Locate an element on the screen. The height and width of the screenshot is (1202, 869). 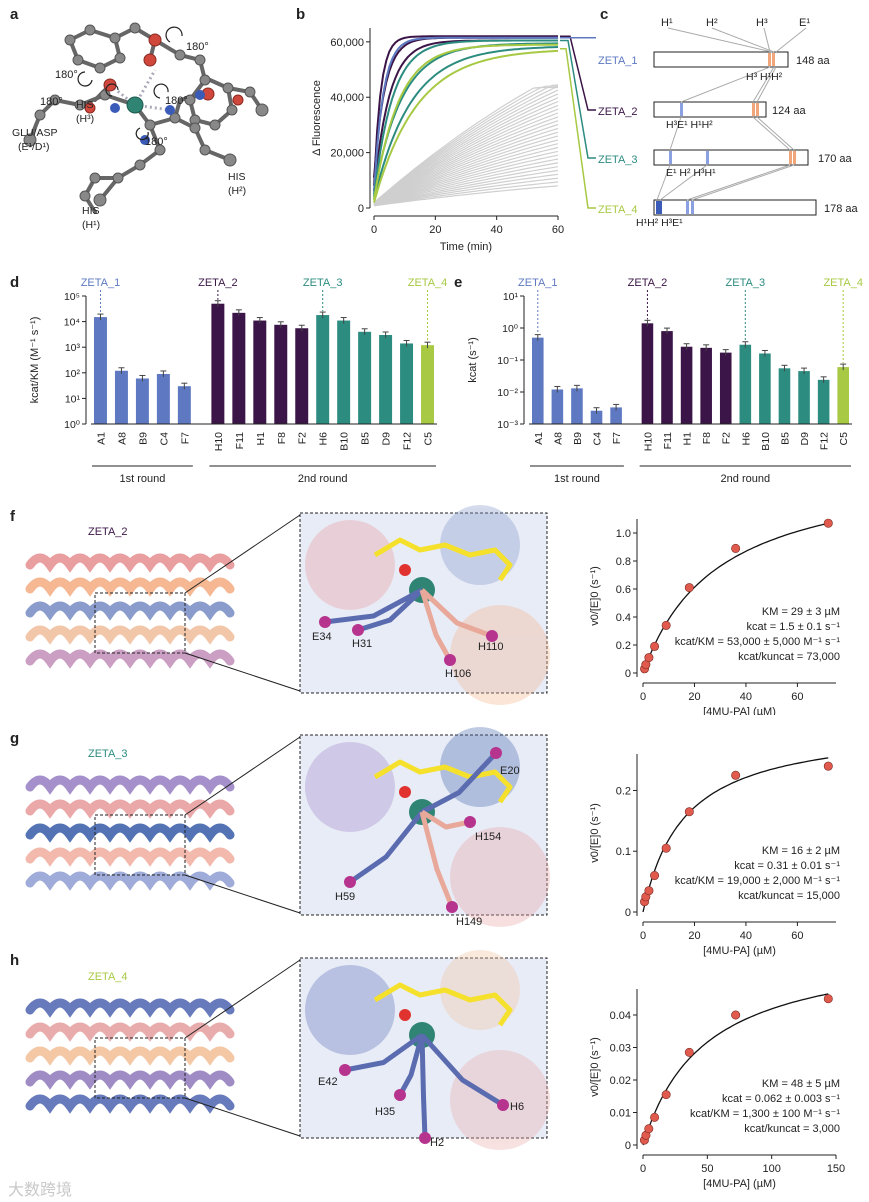
x-tick-label: 50 is located at coordinates (707, 1169).